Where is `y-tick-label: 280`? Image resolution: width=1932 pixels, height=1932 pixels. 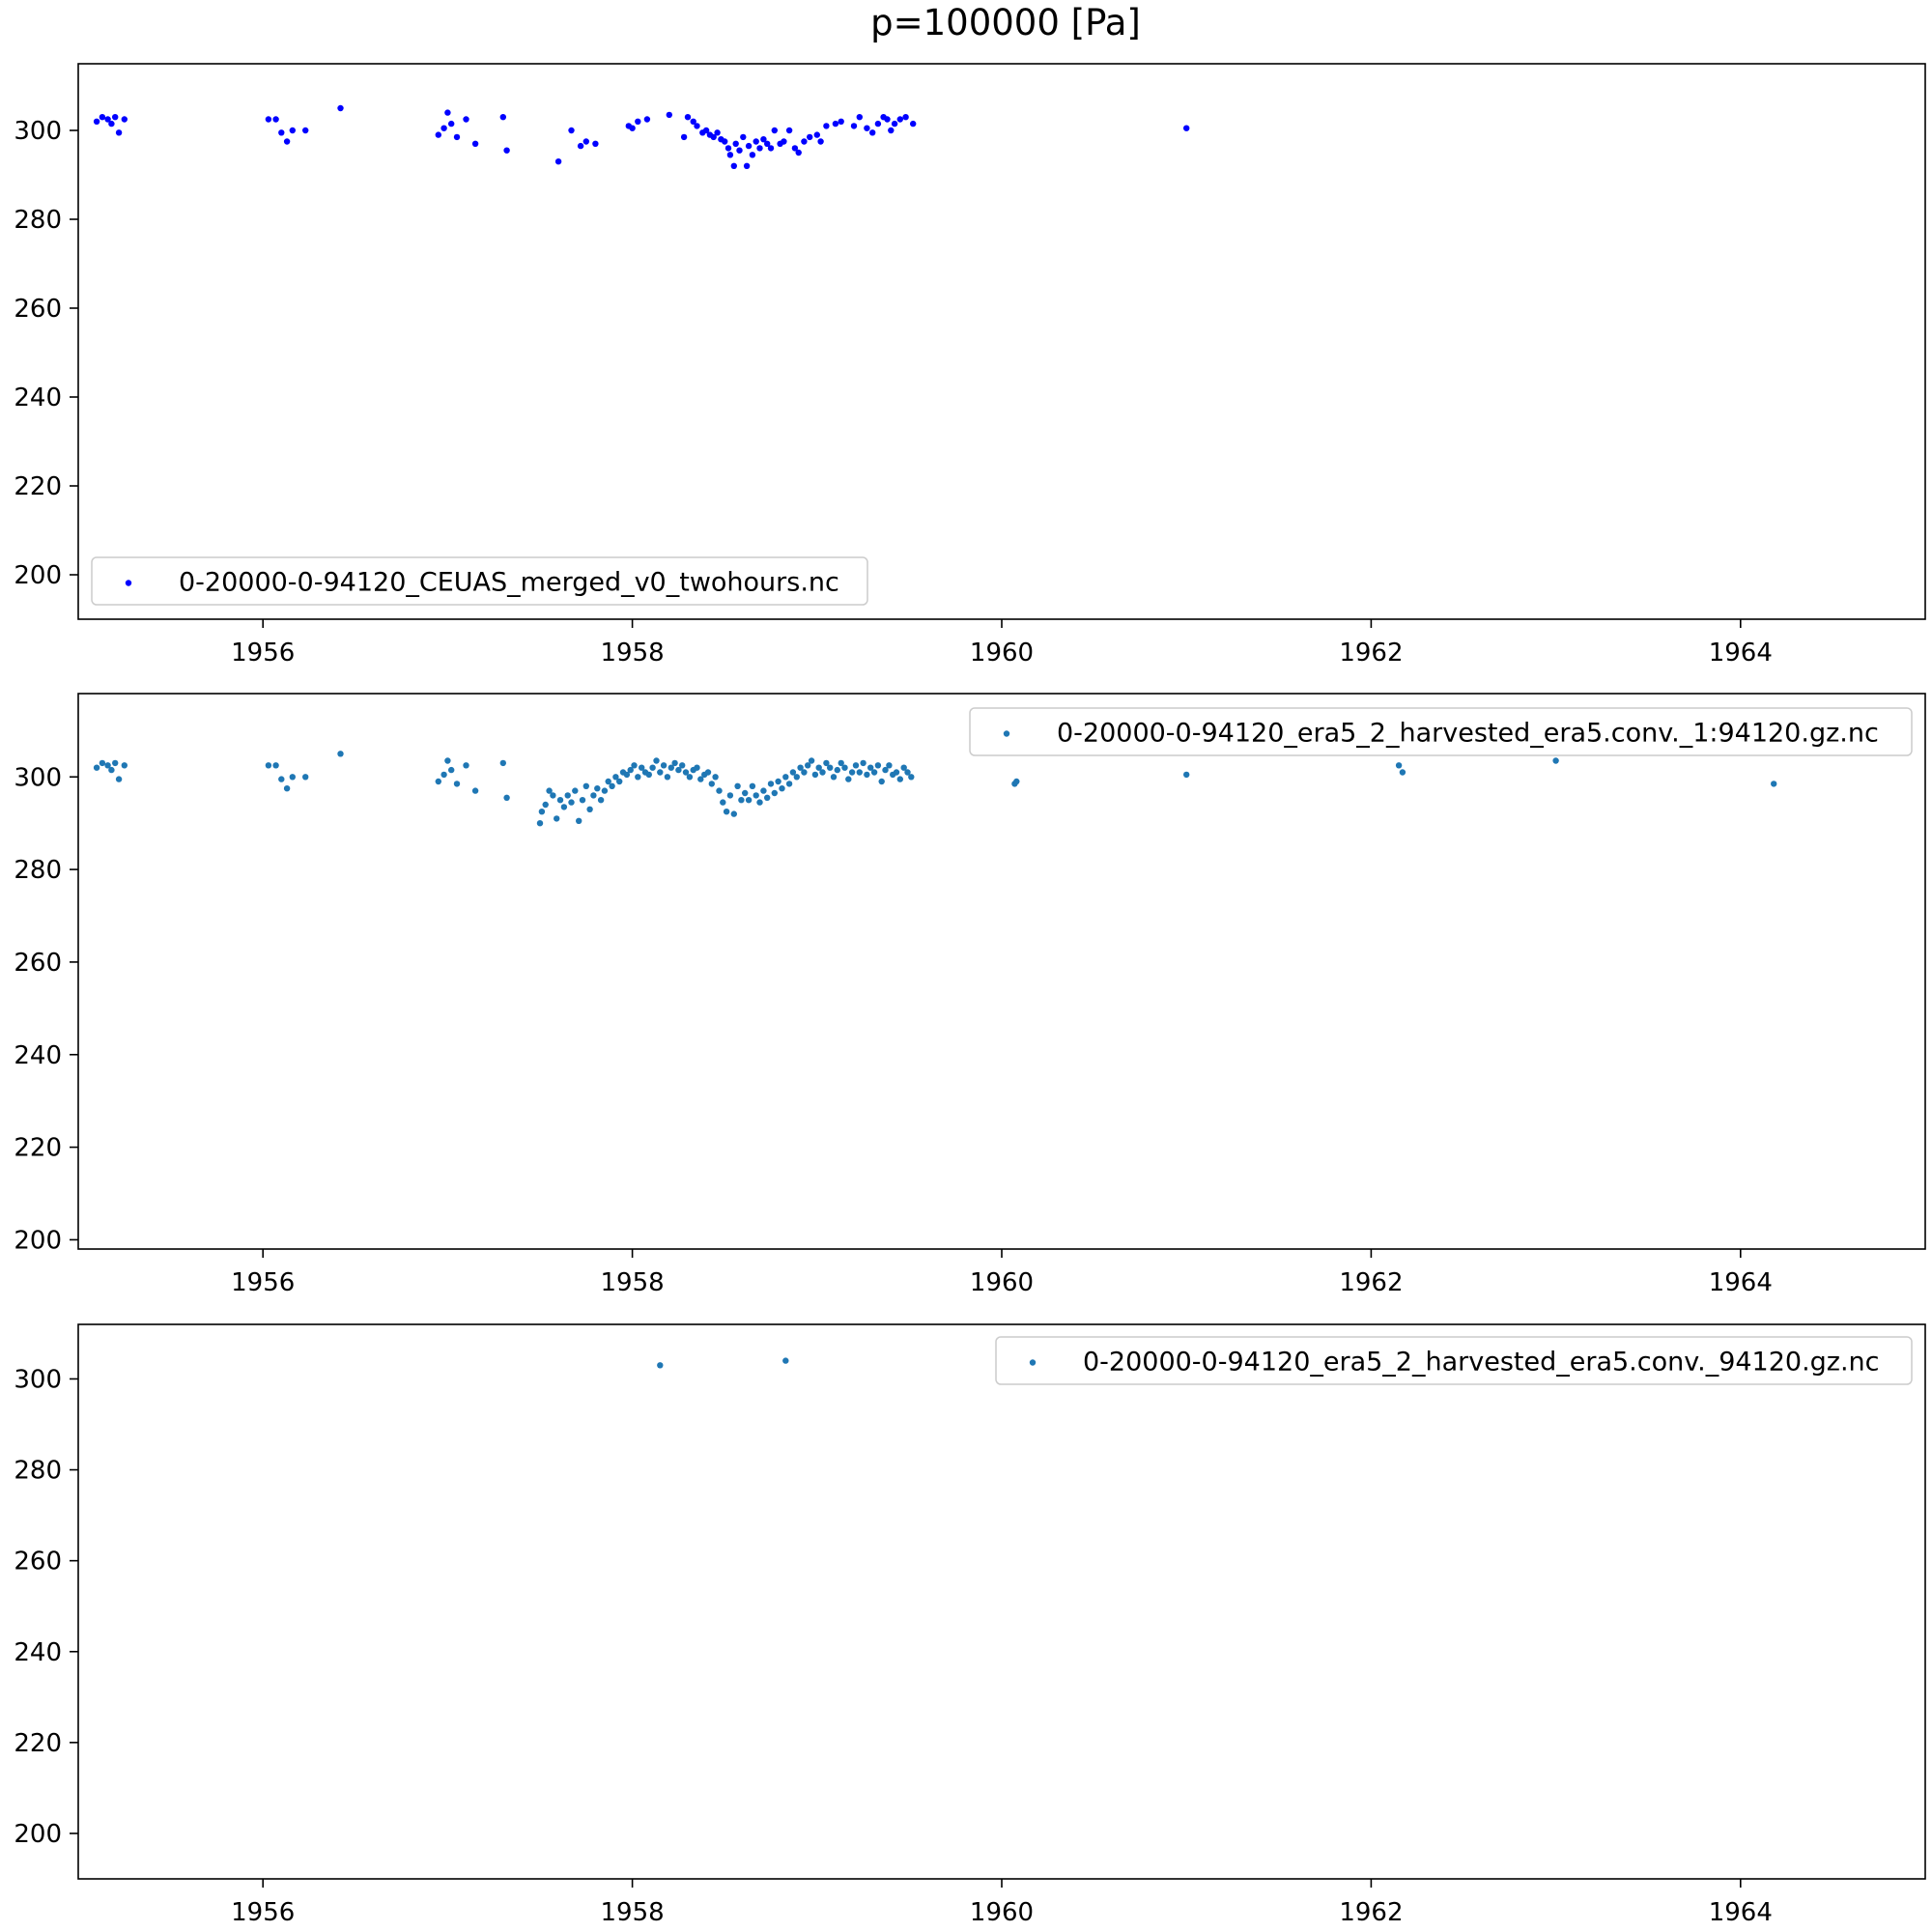
y-tick-label: 280 is located at coordinates (38, 220).